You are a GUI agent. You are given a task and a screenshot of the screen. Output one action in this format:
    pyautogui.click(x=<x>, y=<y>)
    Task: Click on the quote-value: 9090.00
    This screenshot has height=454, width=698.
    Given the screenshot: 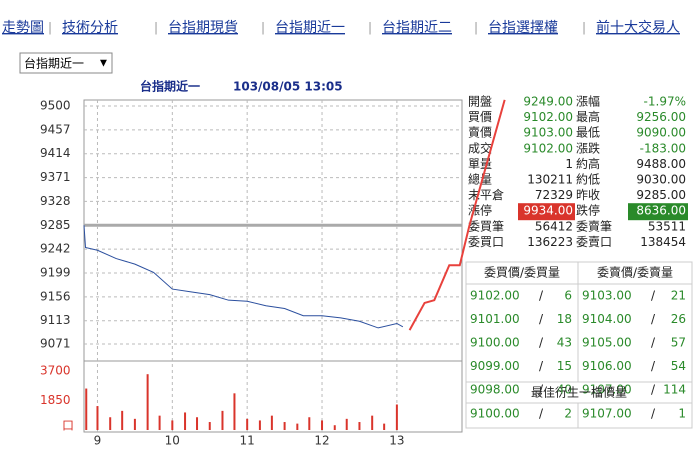 What is the action you would take?
    pyautogui.click(x=661, y=133)
    